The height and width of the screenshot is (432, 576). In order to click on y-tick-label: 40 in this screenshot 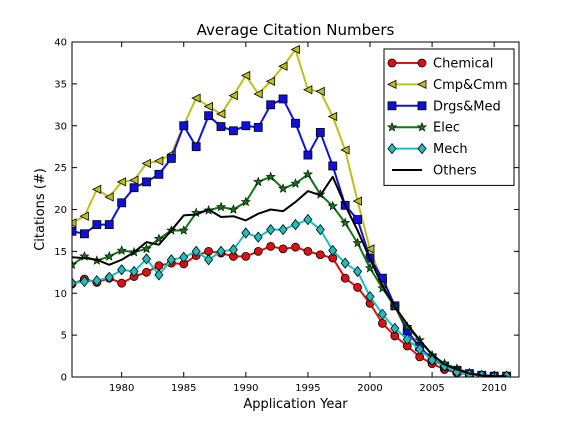, I will do `click(60, 43)`.